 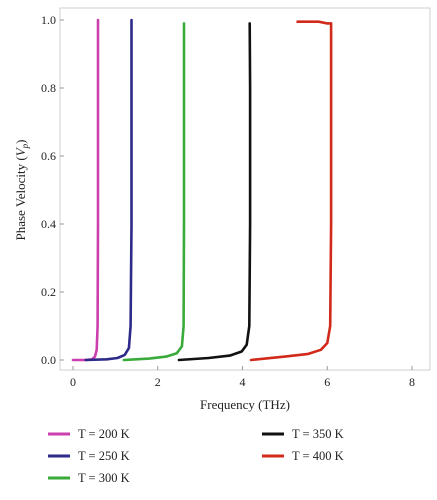 I want to click on legend-label: T = 400 K, so click(x=318, y=456).